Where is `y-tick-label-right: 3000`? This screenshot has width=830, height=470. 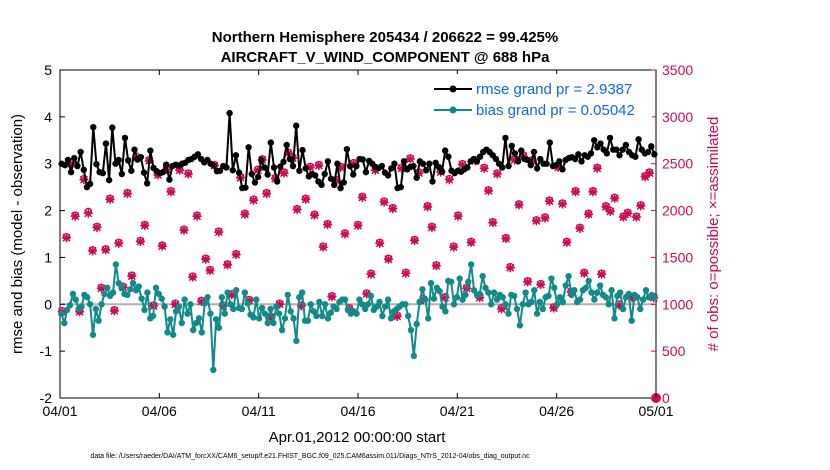 y-tick-label-right: 3000 is located at coordinates (677, 117).